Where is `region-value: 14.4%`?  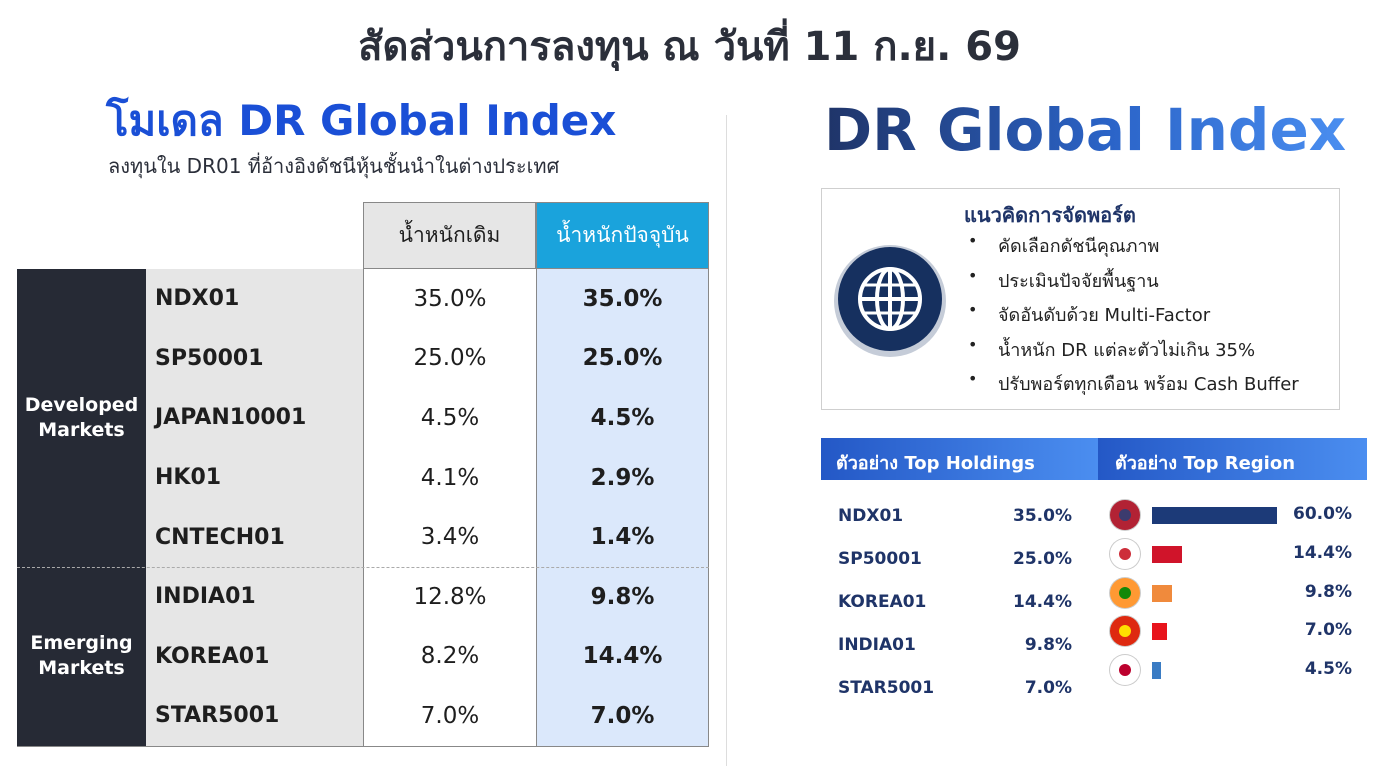
region-value: 14.4% is located at coordinates (1322, 552).